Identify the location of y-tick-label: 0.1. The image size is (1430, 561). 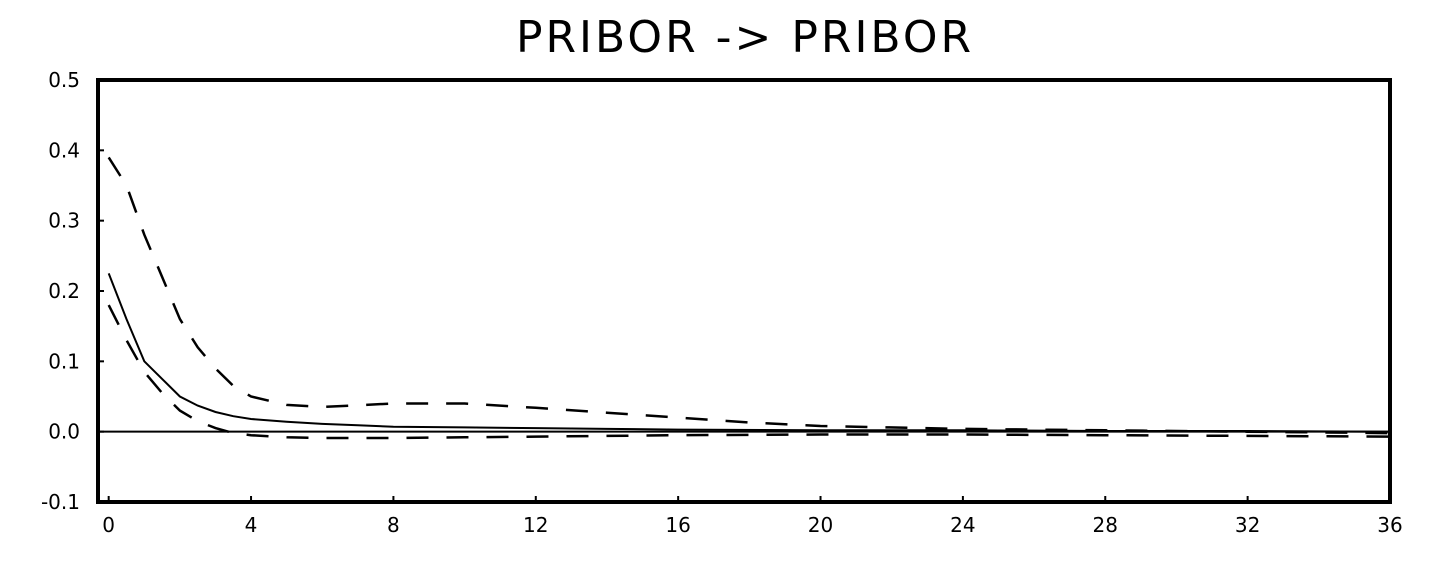
(64, 361).